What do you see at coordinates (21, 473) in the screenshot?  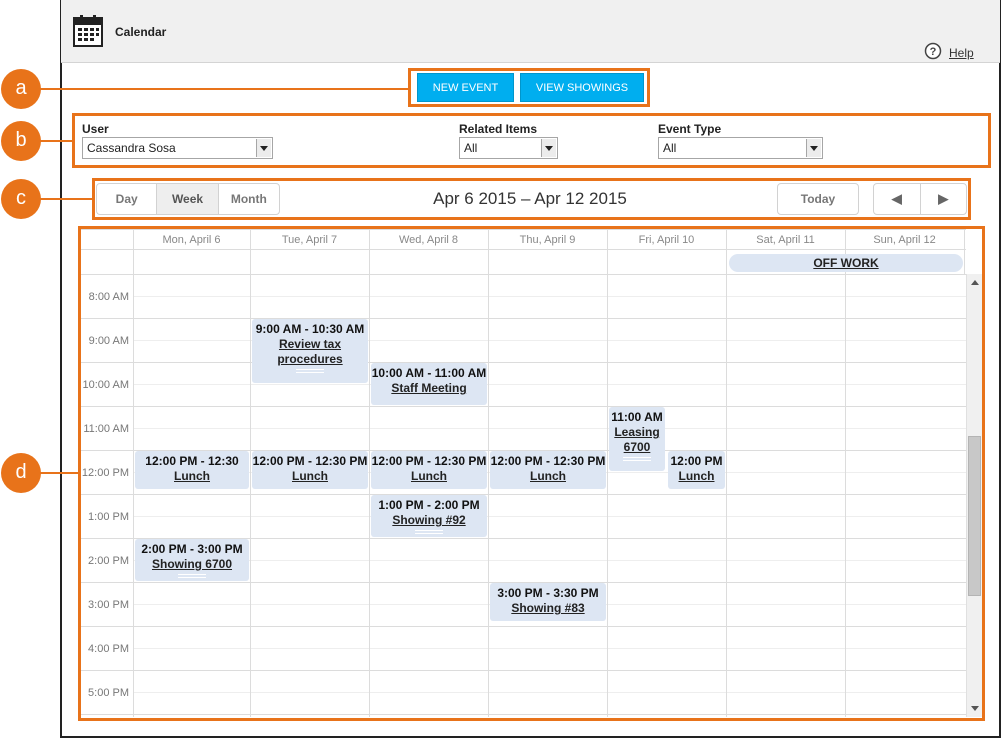 I see `callout-d: d` at bounding box center [21, 473].